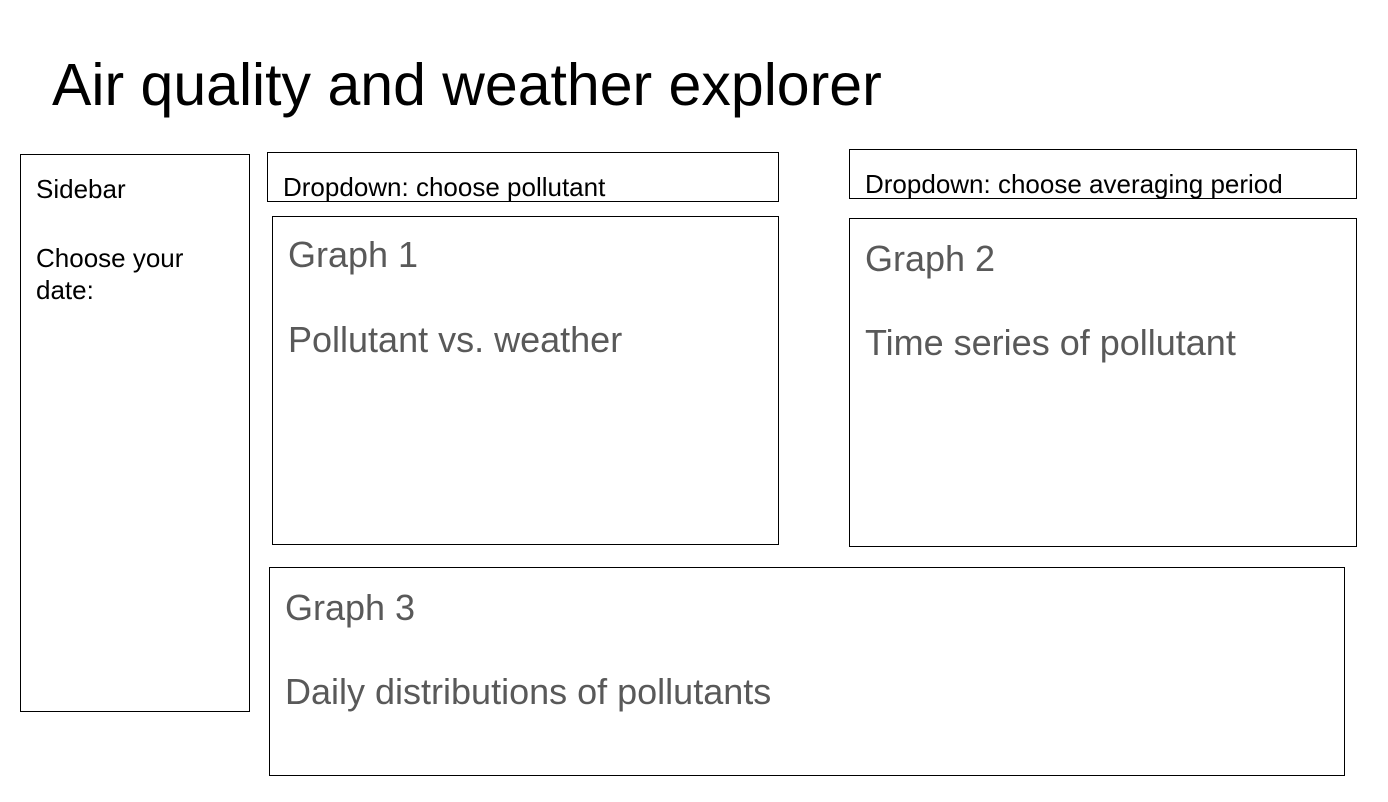 This screenshot has width=1388, height=802. What do you see at coordinates (1050, 342) in the screenshot?
I see `graph-2-description: Time series of pollutant` at bounding box center [1050, 342].